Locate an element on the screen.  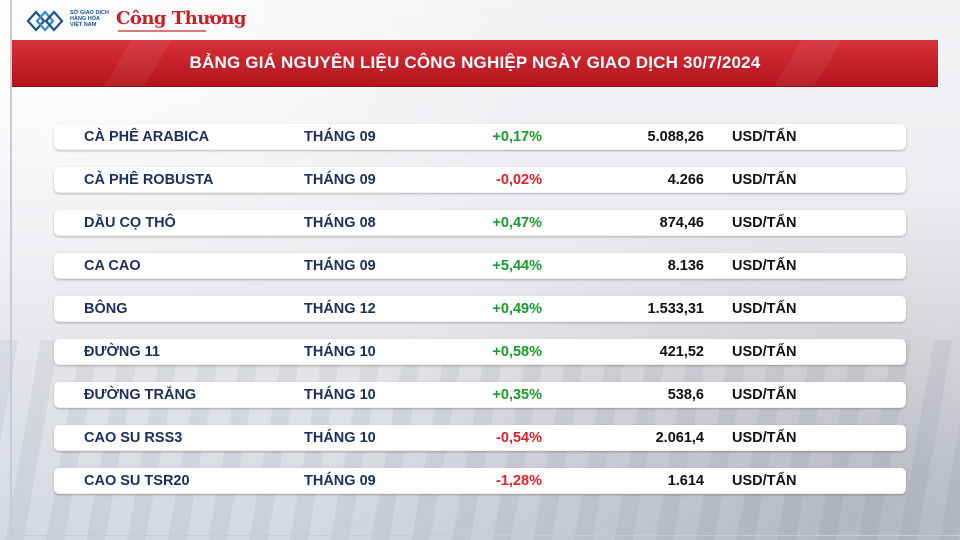
price-value: 874,46 is located at coordinates (681, 223).